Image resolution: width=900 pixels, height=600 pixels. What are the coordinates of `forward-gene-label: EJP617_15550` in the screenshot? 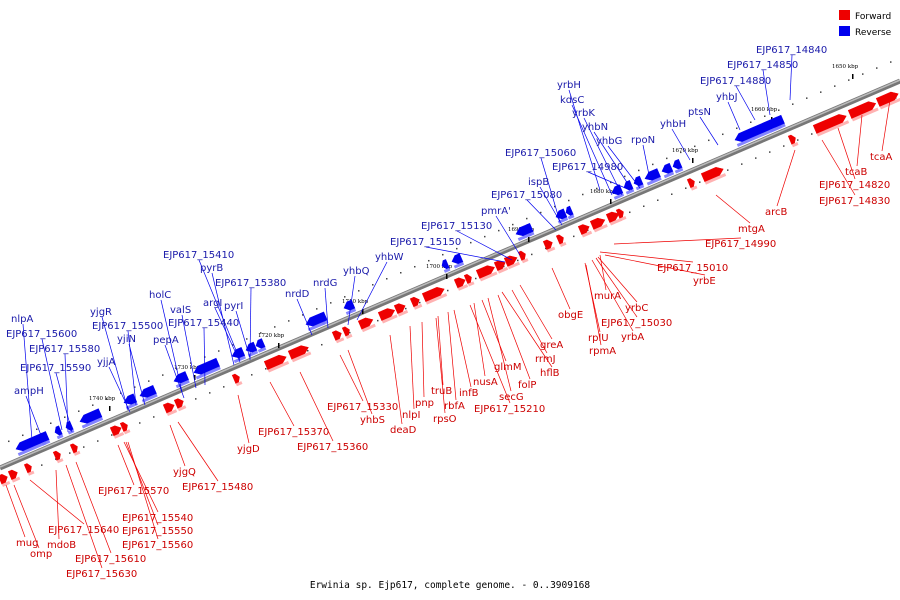 It's located at (157, 531).